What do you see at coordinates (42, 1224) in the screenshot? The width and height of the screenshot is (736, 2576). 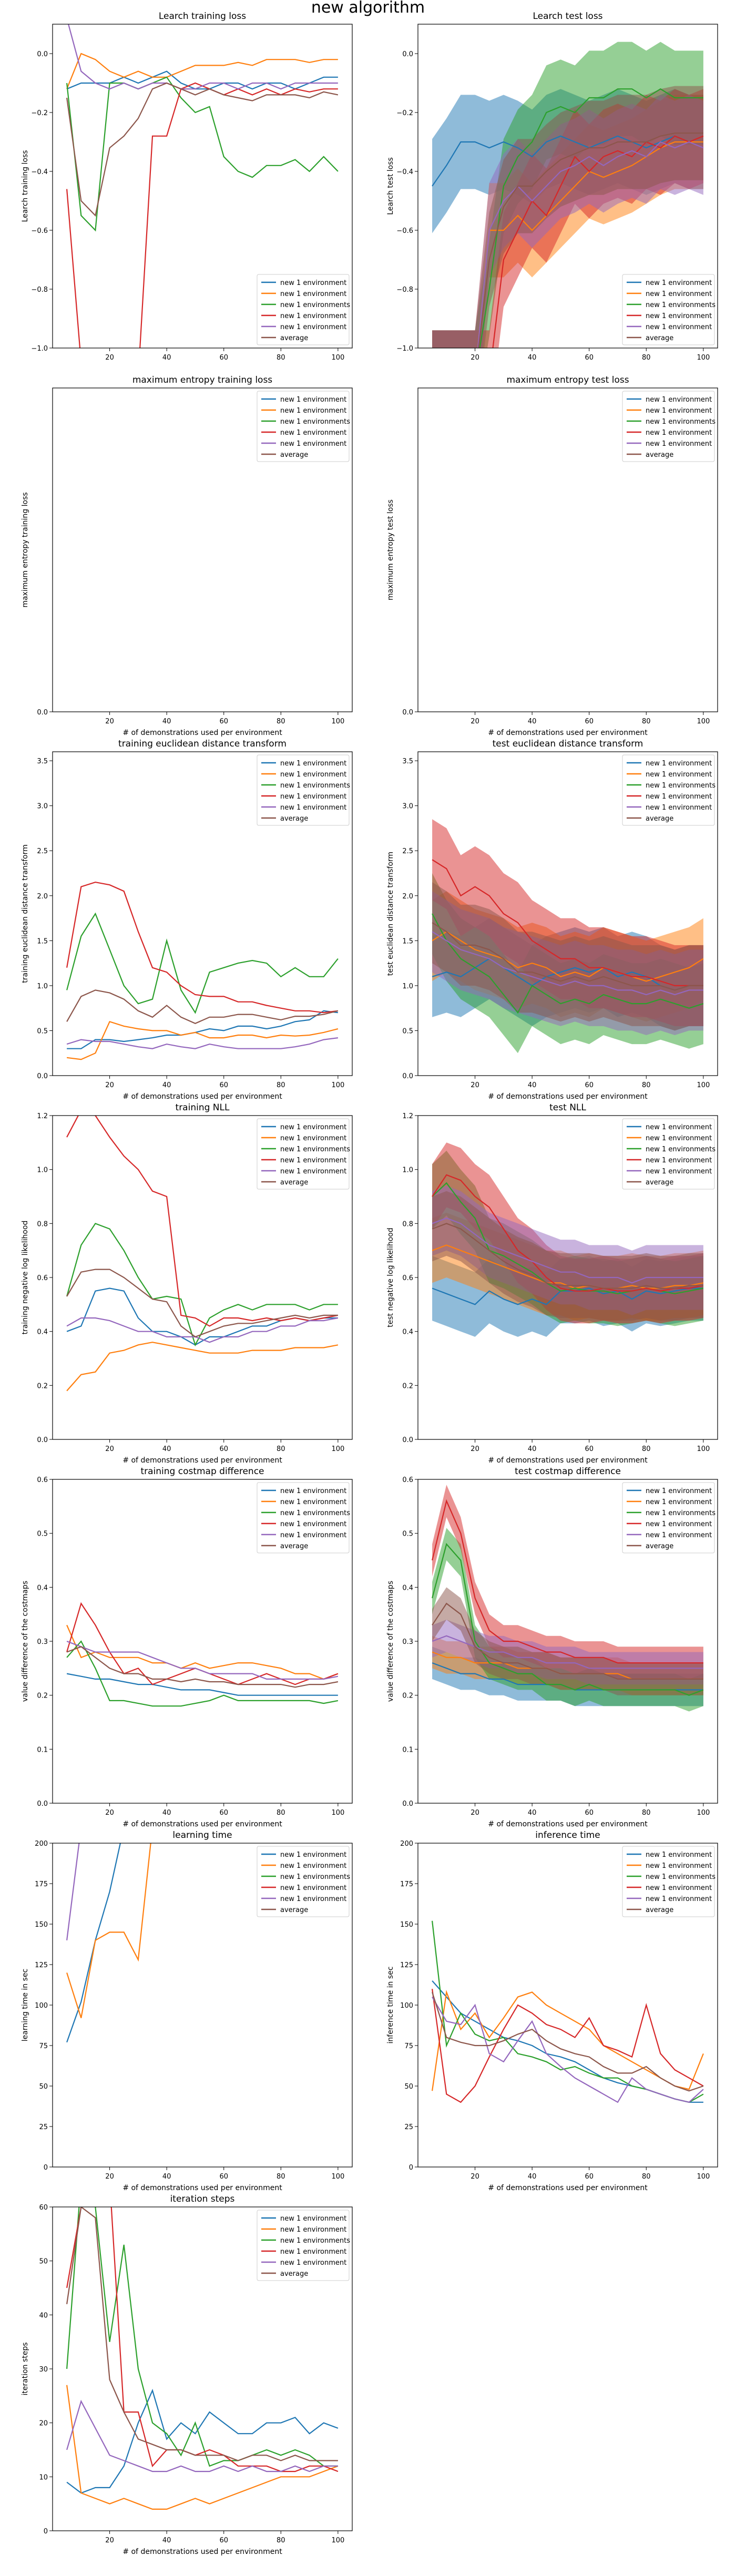 I see `y-tick-label: 0.8` at bounding box center [42, 1224].